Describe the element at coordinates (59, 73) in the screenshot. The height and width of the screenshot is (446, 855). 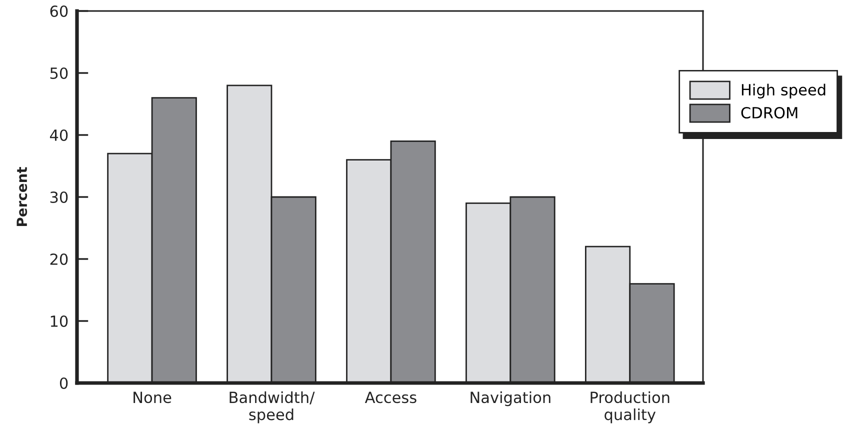
I see `y-tick-label: 50` at that location.